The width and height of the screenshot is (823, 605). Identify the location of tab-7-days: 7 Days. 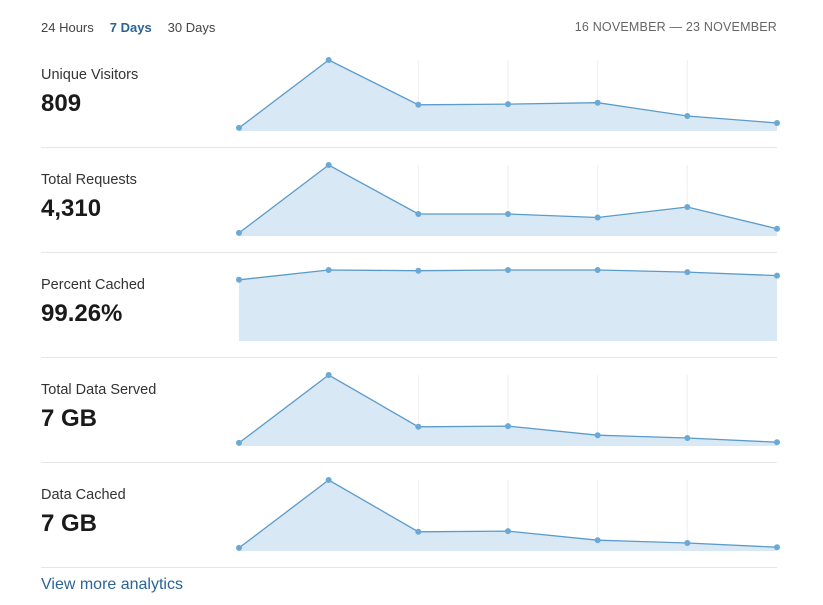
(130, 27).